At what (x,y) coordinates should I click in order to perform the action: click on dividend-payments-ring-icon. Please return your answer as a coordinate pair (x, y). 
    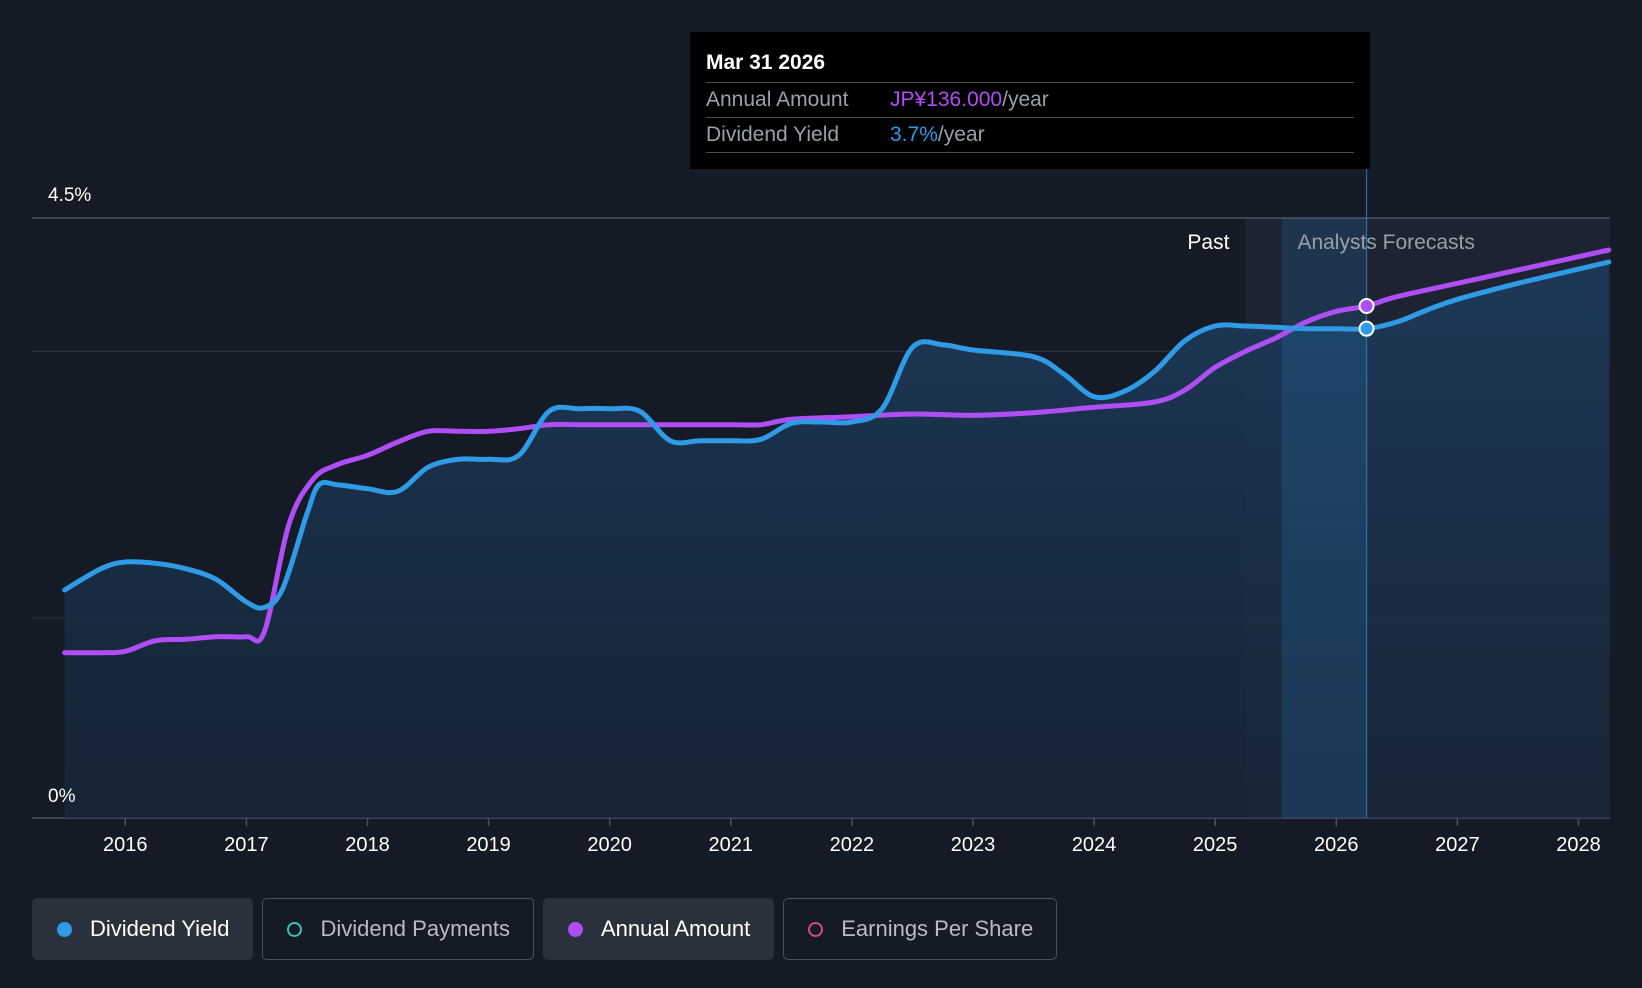
    Looking at the image, I should click on (295, 929).